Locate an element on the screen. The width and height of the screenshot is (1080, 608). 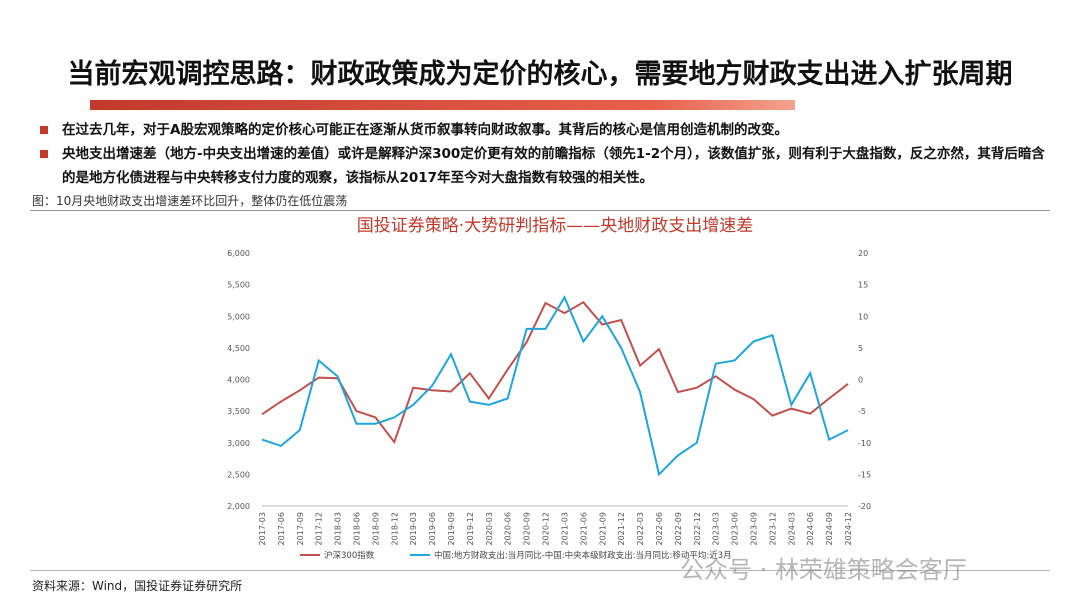
x-tick-label: 2017-09 is located at coordinates (300, 528).